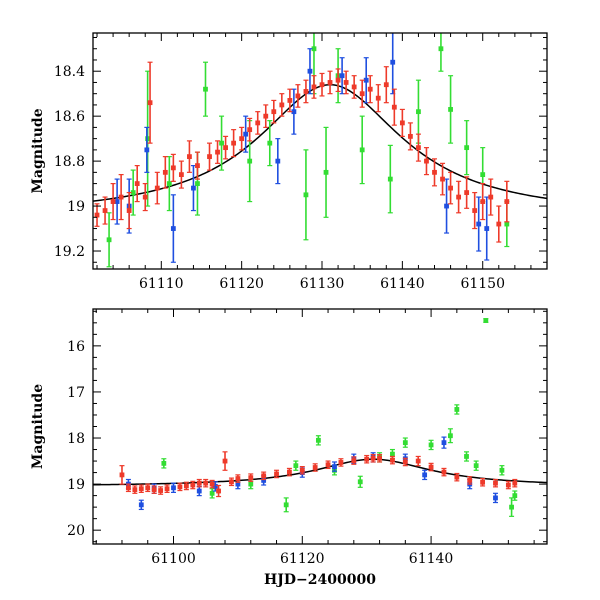 The height and width of the screenshot is (600, 600). I want to click on y-tick-label: 19.2, so click(69, 252).